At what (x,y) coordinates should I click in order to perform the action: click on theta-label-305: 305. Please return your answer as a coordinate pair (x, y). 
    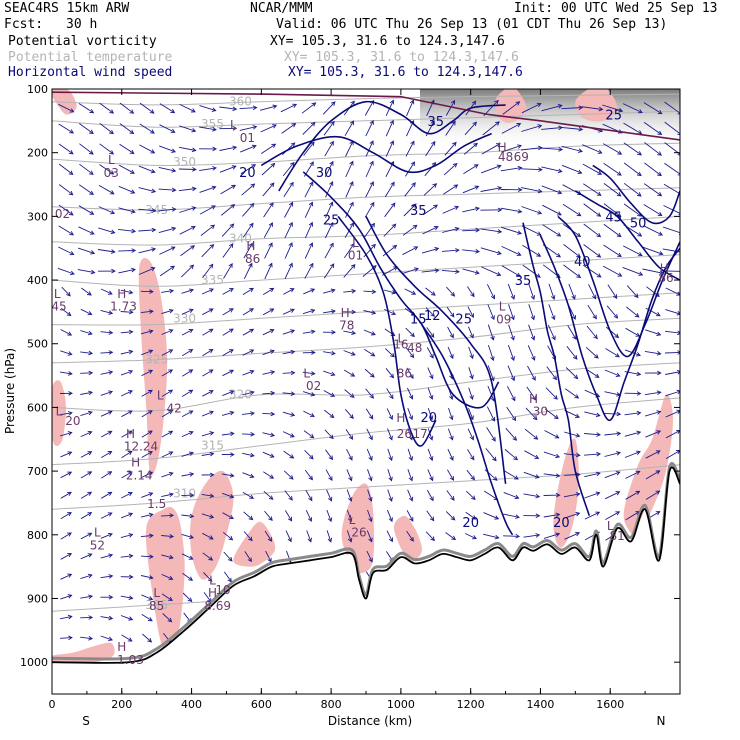
    Looking at the image, I should click on (156, 605).